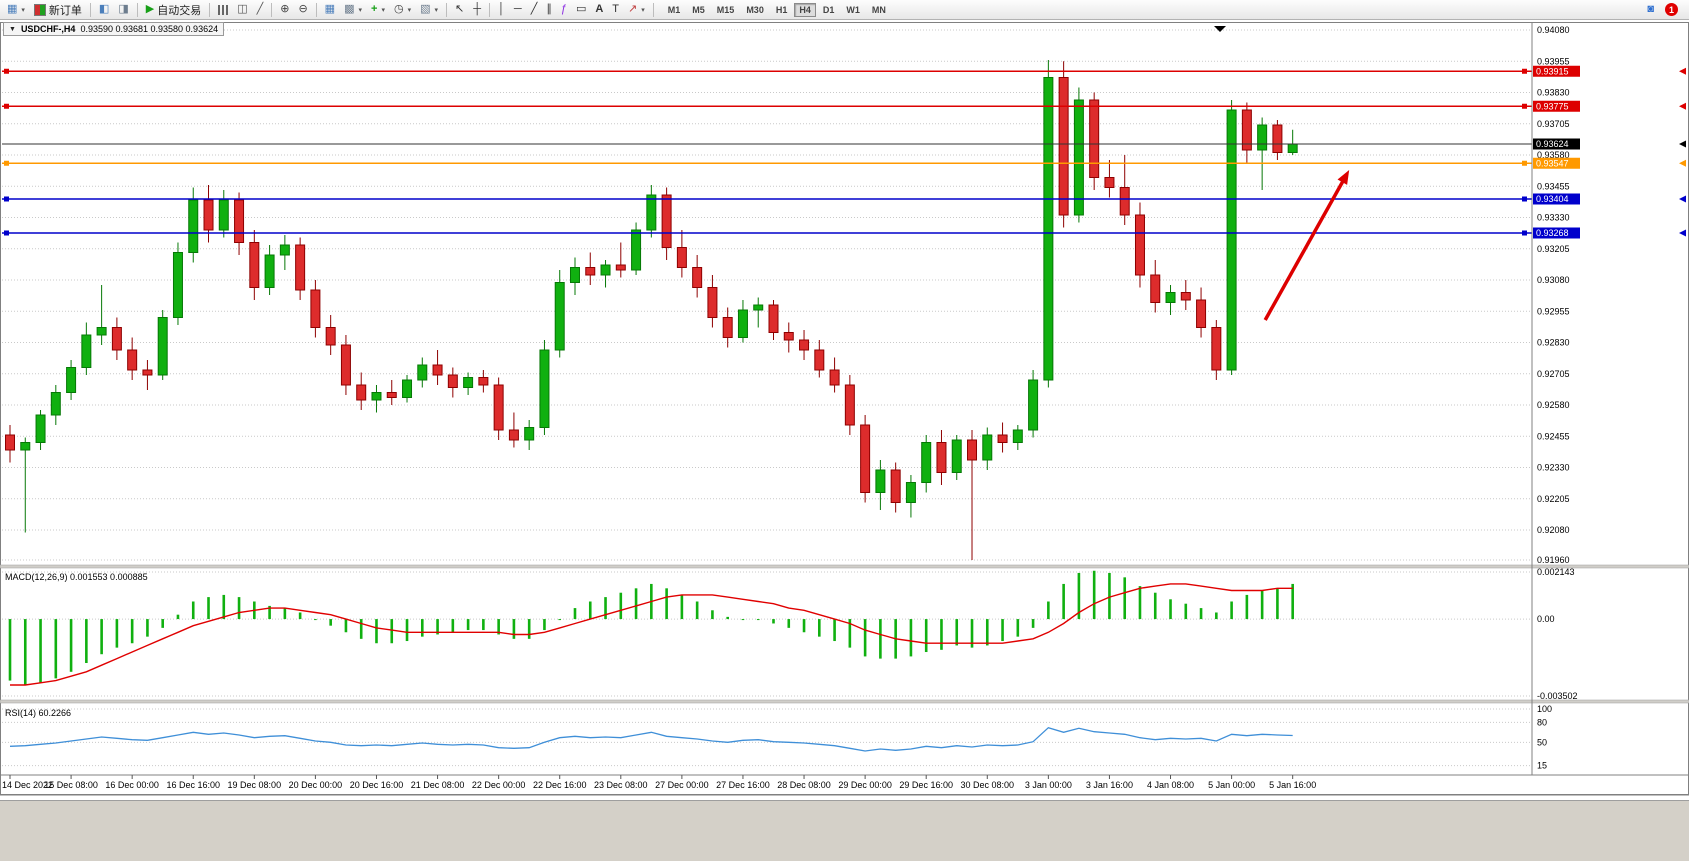 The image size is (1689, 861). Describe the element at coordinates (1546, 619) in the screenshot. I see `macd-axis-label: 0.00` at that location.